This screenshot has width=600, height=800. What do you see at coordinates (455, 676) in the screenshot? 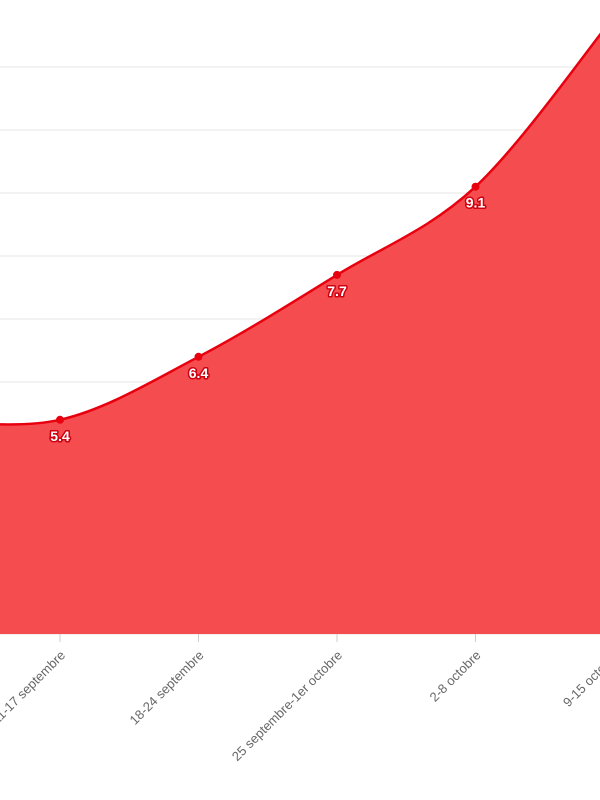
I see `x-tick-label: 2-8 octobre` at bounding box center [455, 676].